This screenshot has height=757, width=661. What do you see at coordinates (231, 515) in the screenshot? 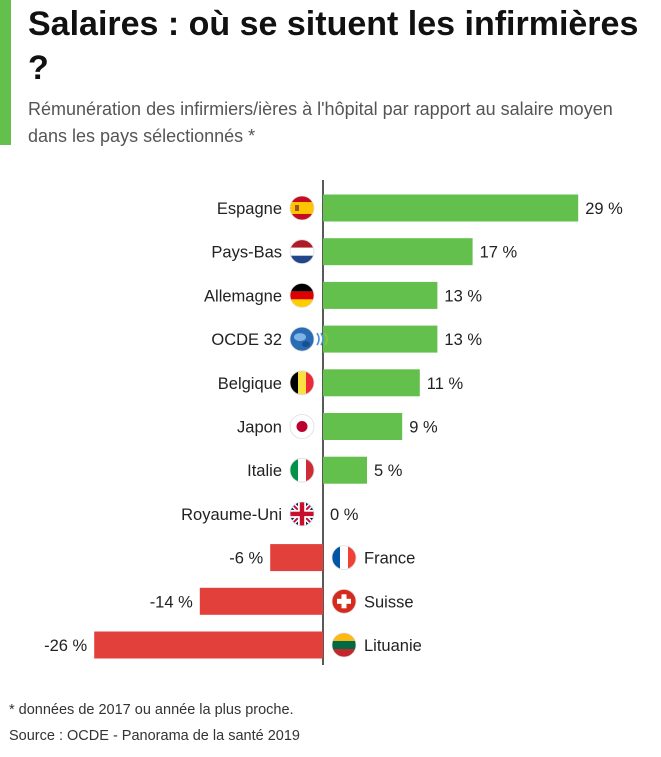
I see `category-label: Royaume-Uni` at bounding box center [231, 515].